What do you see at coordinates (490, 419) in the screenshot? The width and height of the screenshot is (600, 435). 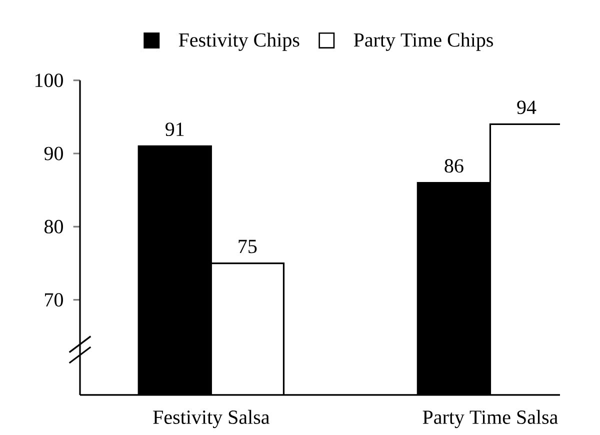 I see `x-tick-label: Party Time Salsa` at bounding box center [490, 419].